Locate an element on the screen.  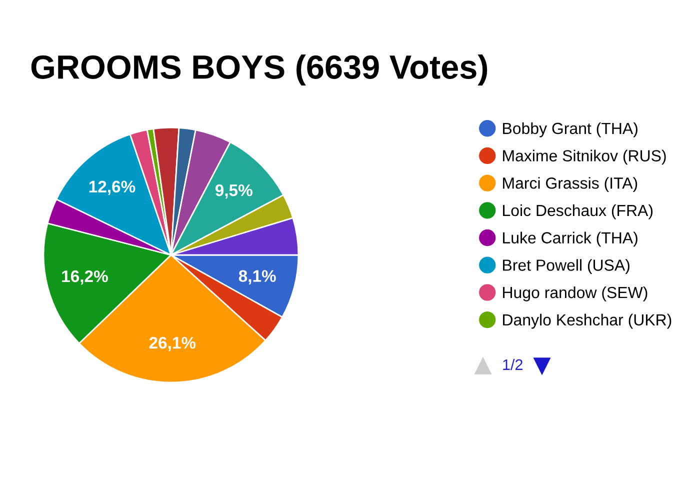
text: 1/2 is located at coordinates (512, 364).